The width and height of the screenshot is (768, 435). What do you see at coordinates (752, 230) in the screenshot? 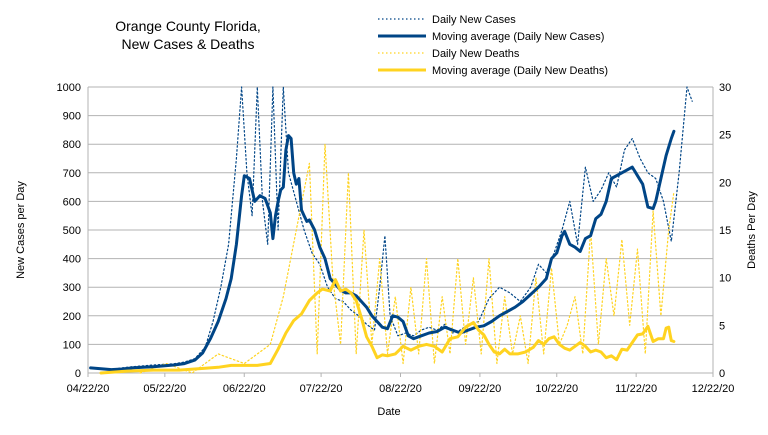
I see `y-right-axis-label: Deaths Per Day` at bounding box center [752, 230].